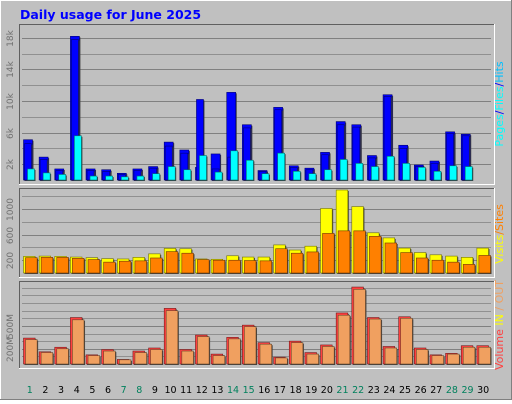 This screenshot has height=404, width=512. What do you see at coordinates (11, 260) in the screenshot?
I see `y-tick-label: 200` at bounding box center [11, 260].